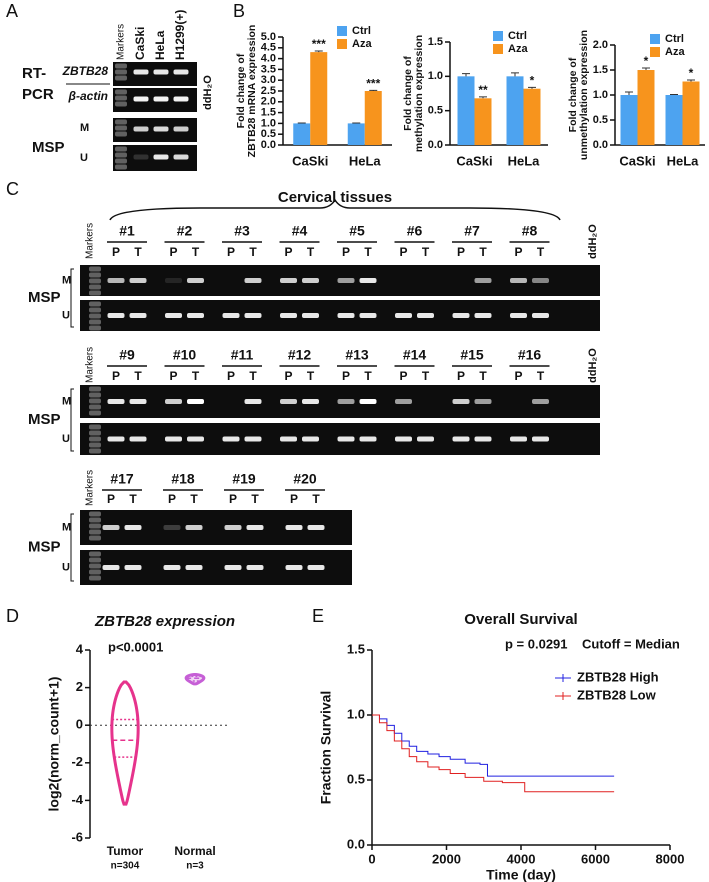  Describe the element at coordinates (252, 91) in the screenshot. I see `y-axis-label: ZBTB28 mRNA expression` at that location.